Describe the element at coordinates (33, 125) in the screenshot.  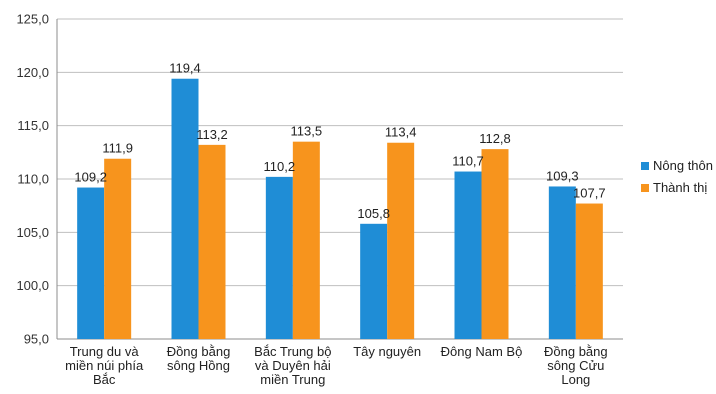
I see `y-tick-label: 115,0` at that location.